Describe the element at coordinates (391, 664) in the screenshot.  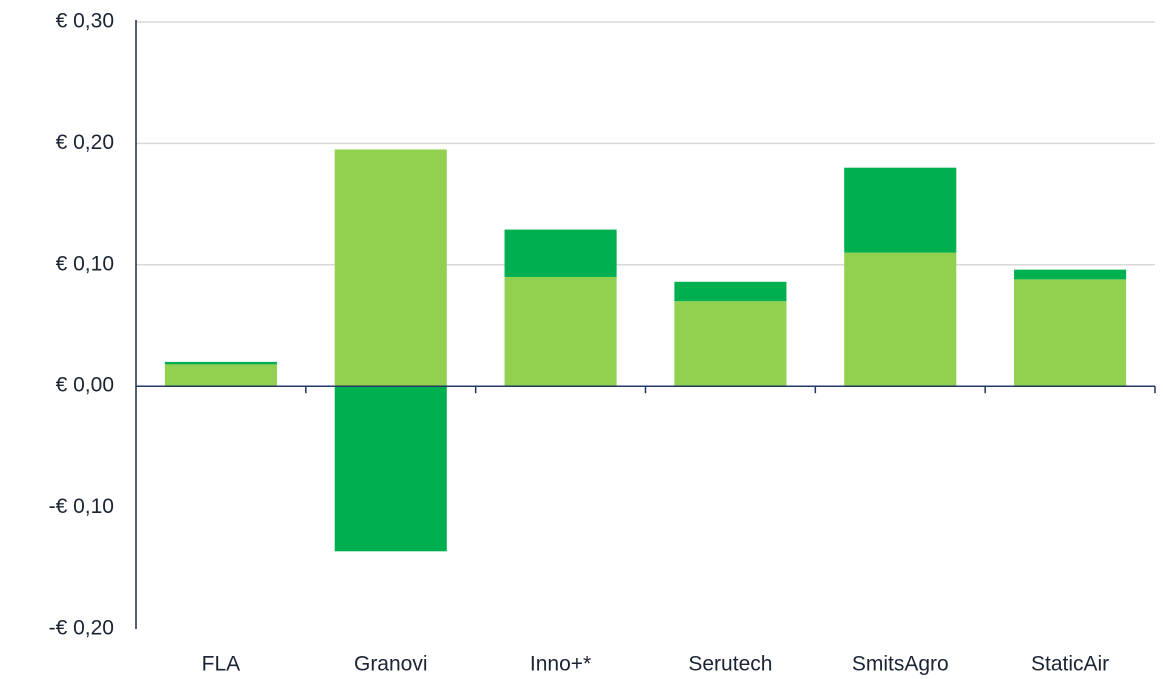
I see `x-tick-label: Granovi` at that location.